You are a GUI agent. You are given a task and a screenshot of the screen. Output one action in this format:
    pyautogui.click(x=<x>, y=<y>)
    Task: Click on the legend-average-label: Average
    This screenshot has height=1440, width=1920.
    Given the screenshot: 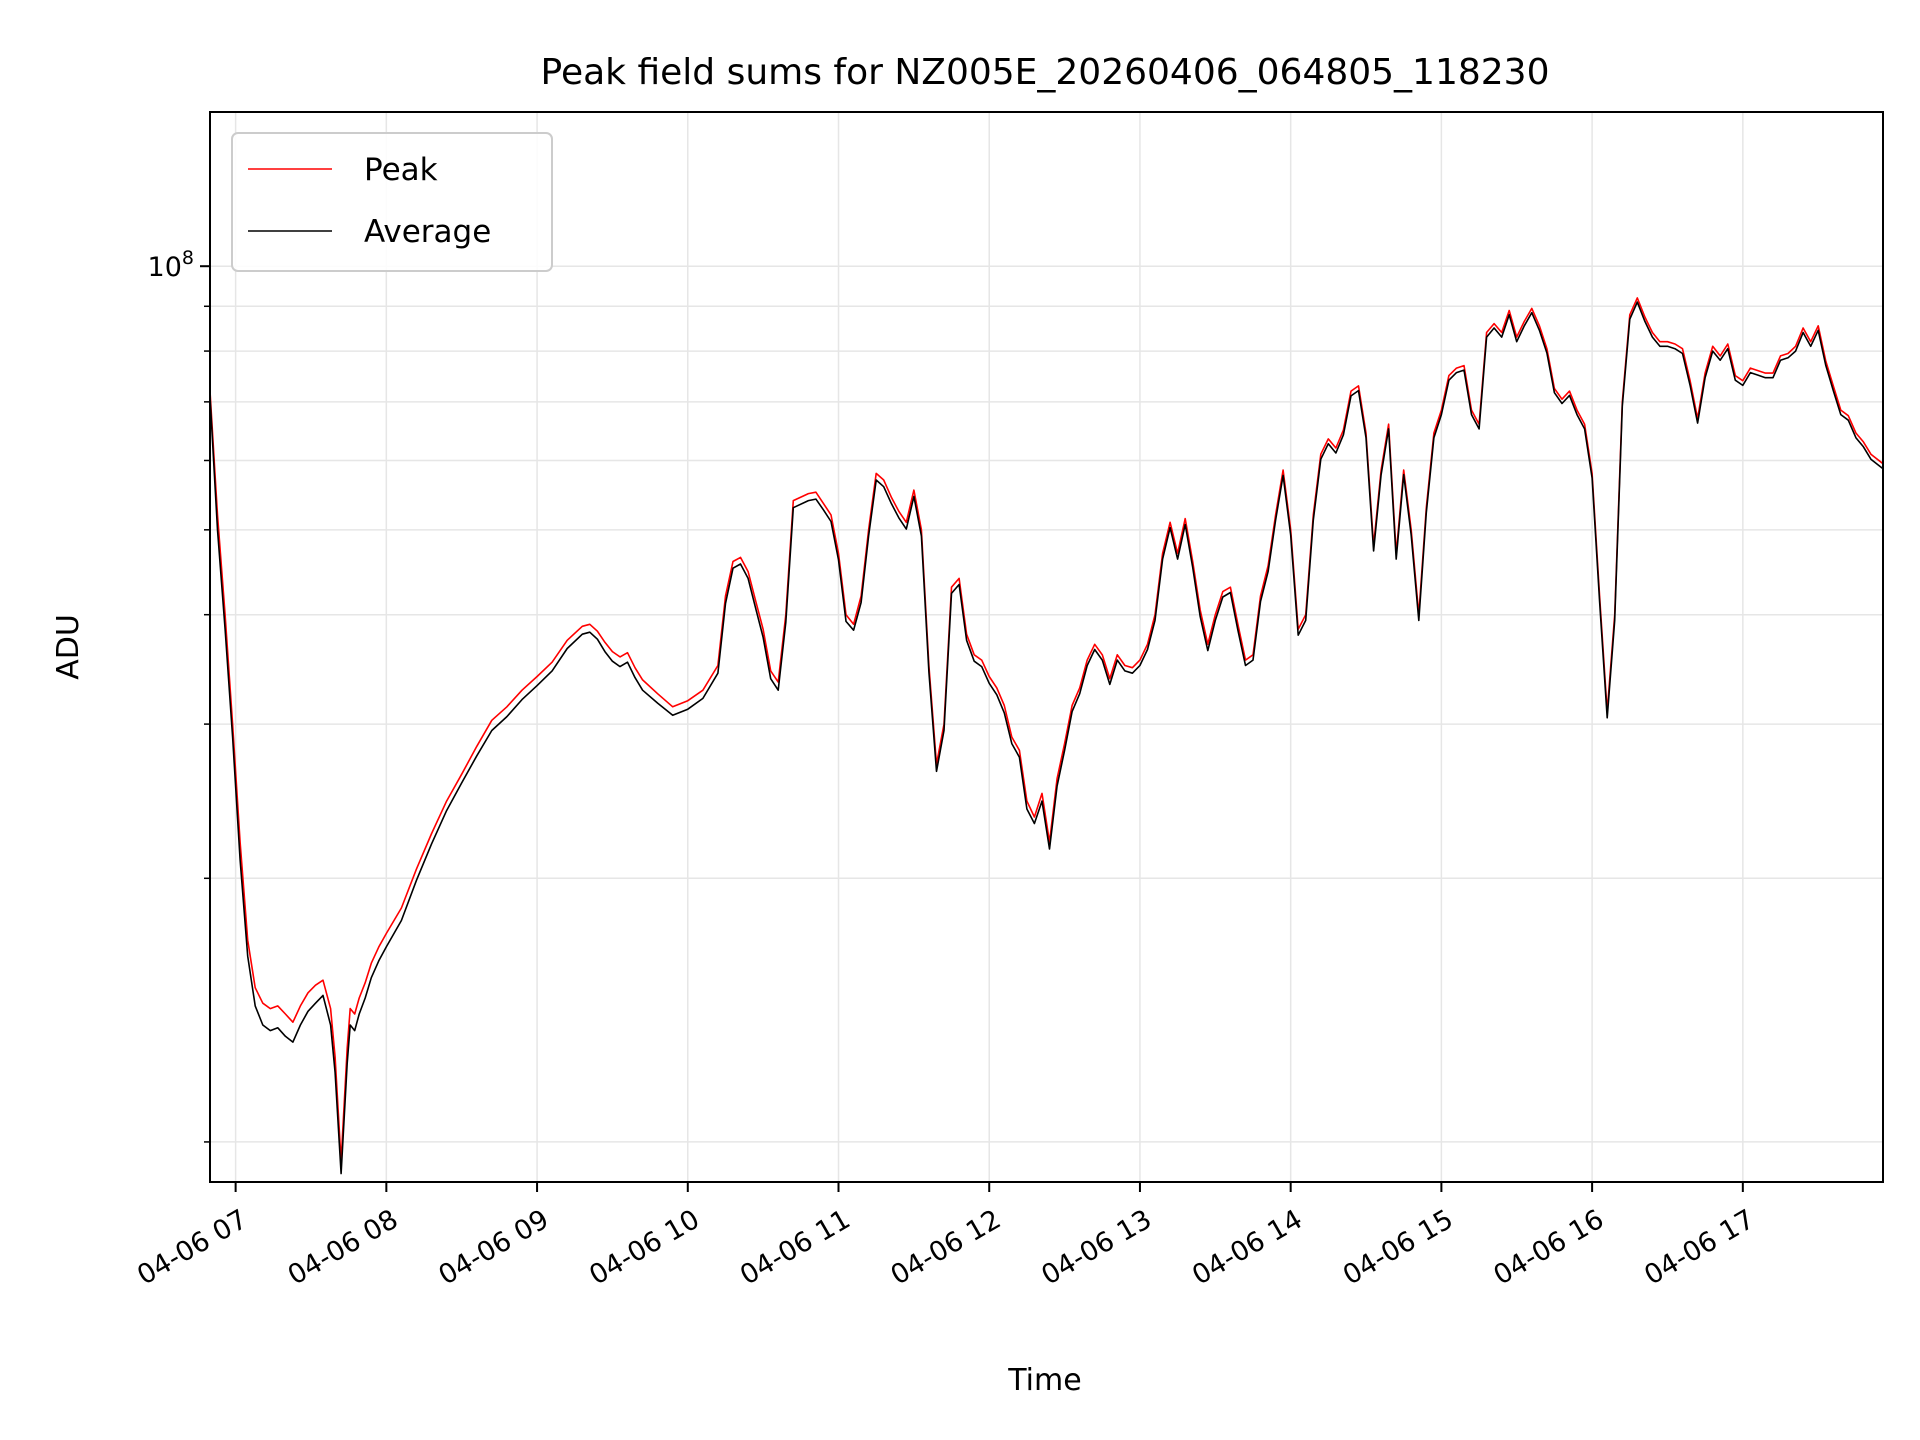 What is the action you would take?
    pyautogui.click(x=427, y=232)
    